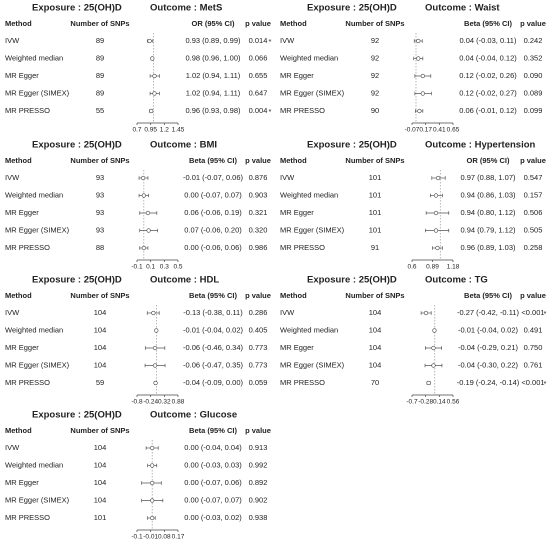 Image resolution: width=550 pixels, height=545 pixels. I want to click on x-tick-label: 0.1, so click(150, 267).